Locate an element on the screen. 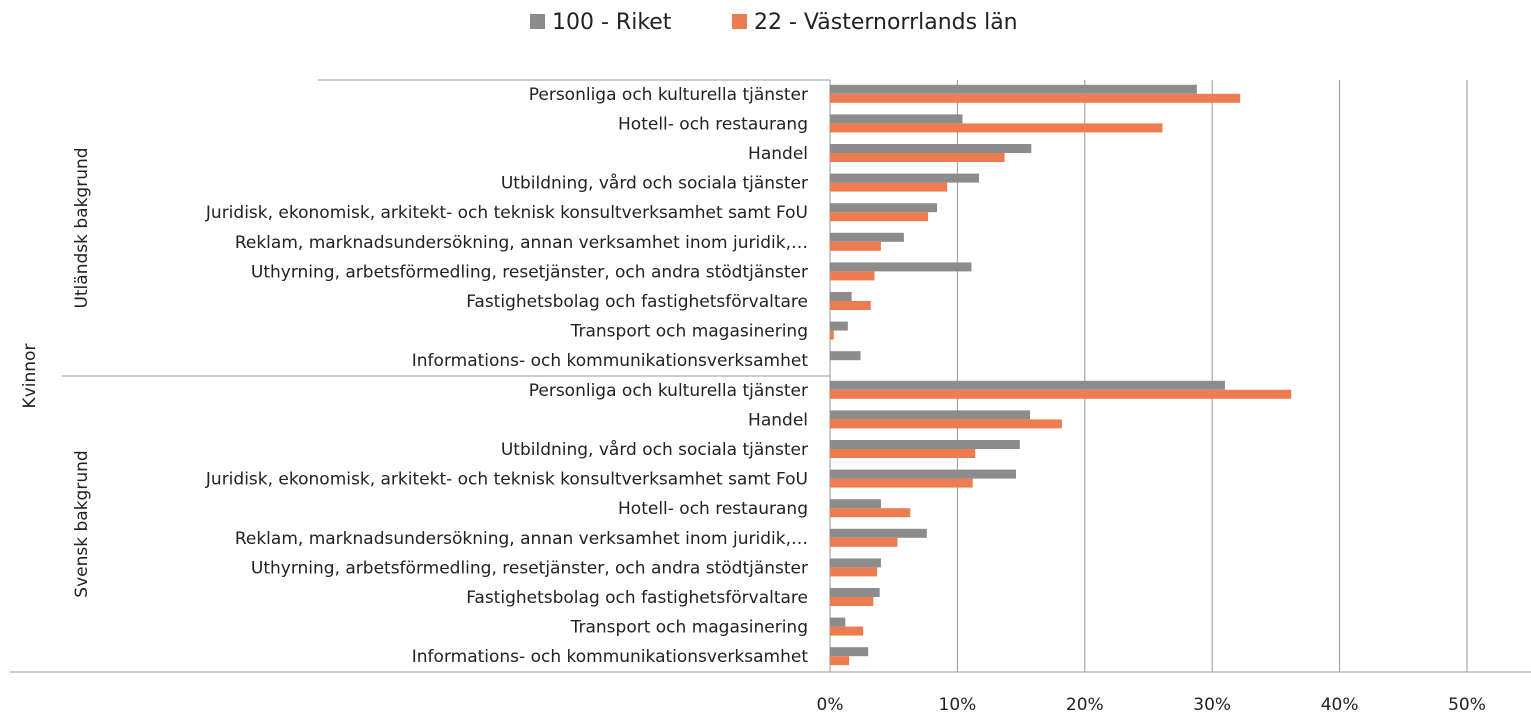 The height and width of the screenshot is (717, 1531). x-tick-label: 0% is located at coordinates (830, 705).